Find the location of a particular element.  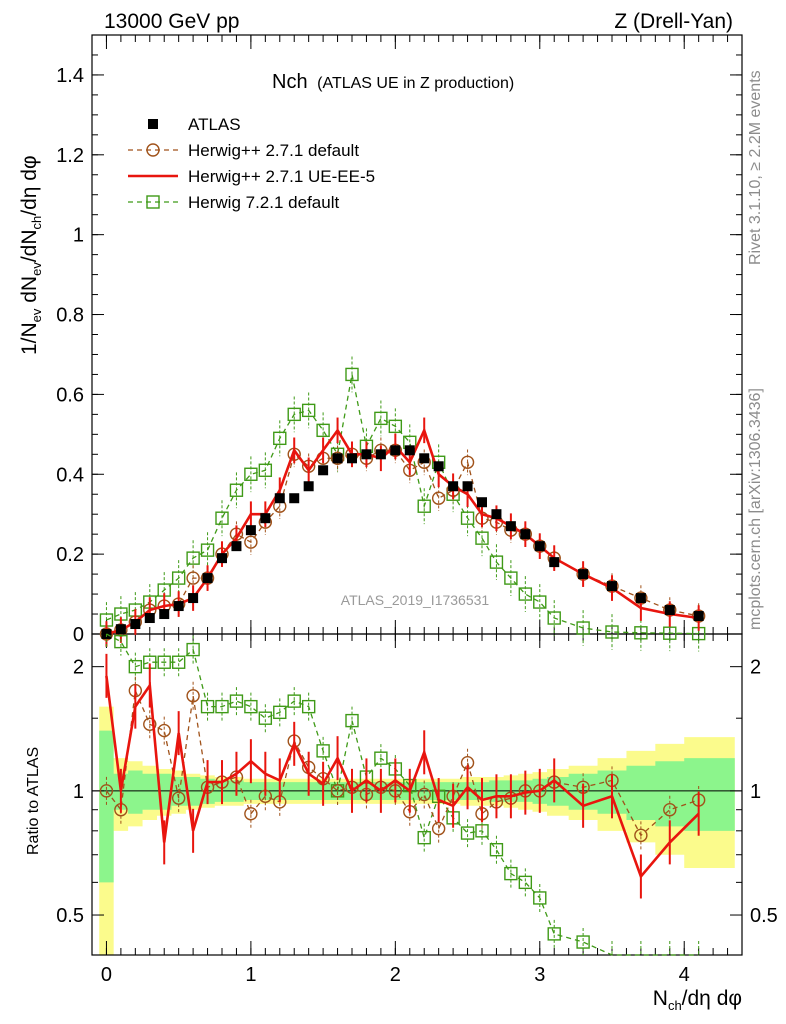

main-y-tick-label: 1 is located at coordinates (78, 236).